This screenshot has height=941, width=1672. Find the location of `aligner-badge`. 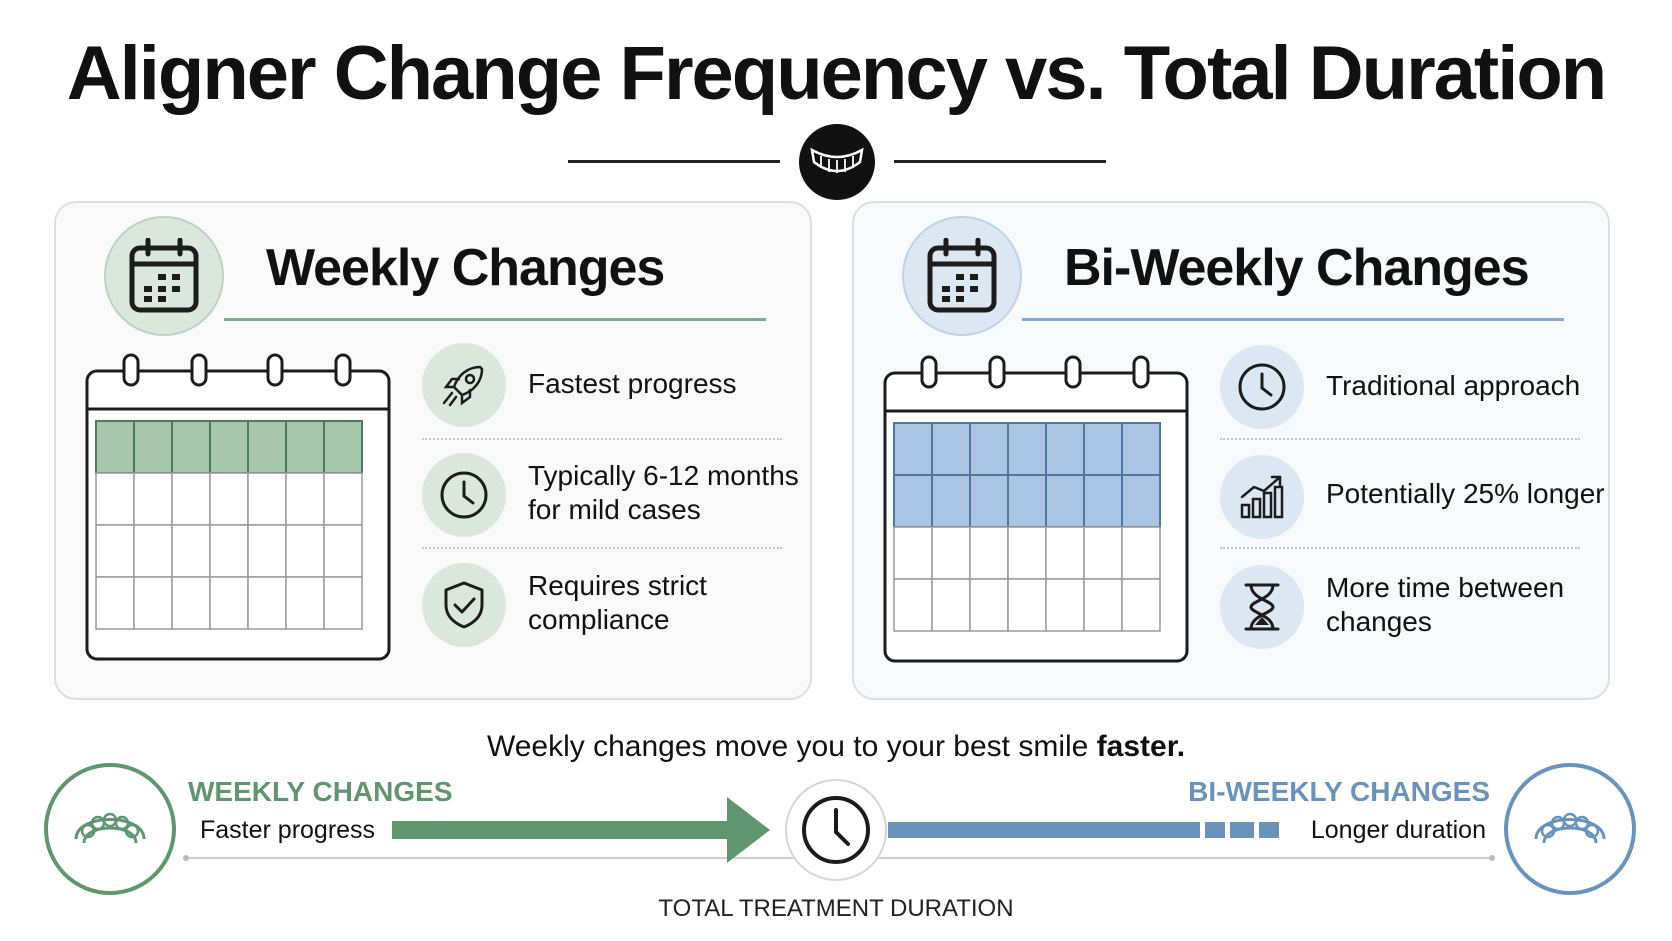

aligner-badge is located at coordinates (837, 162).